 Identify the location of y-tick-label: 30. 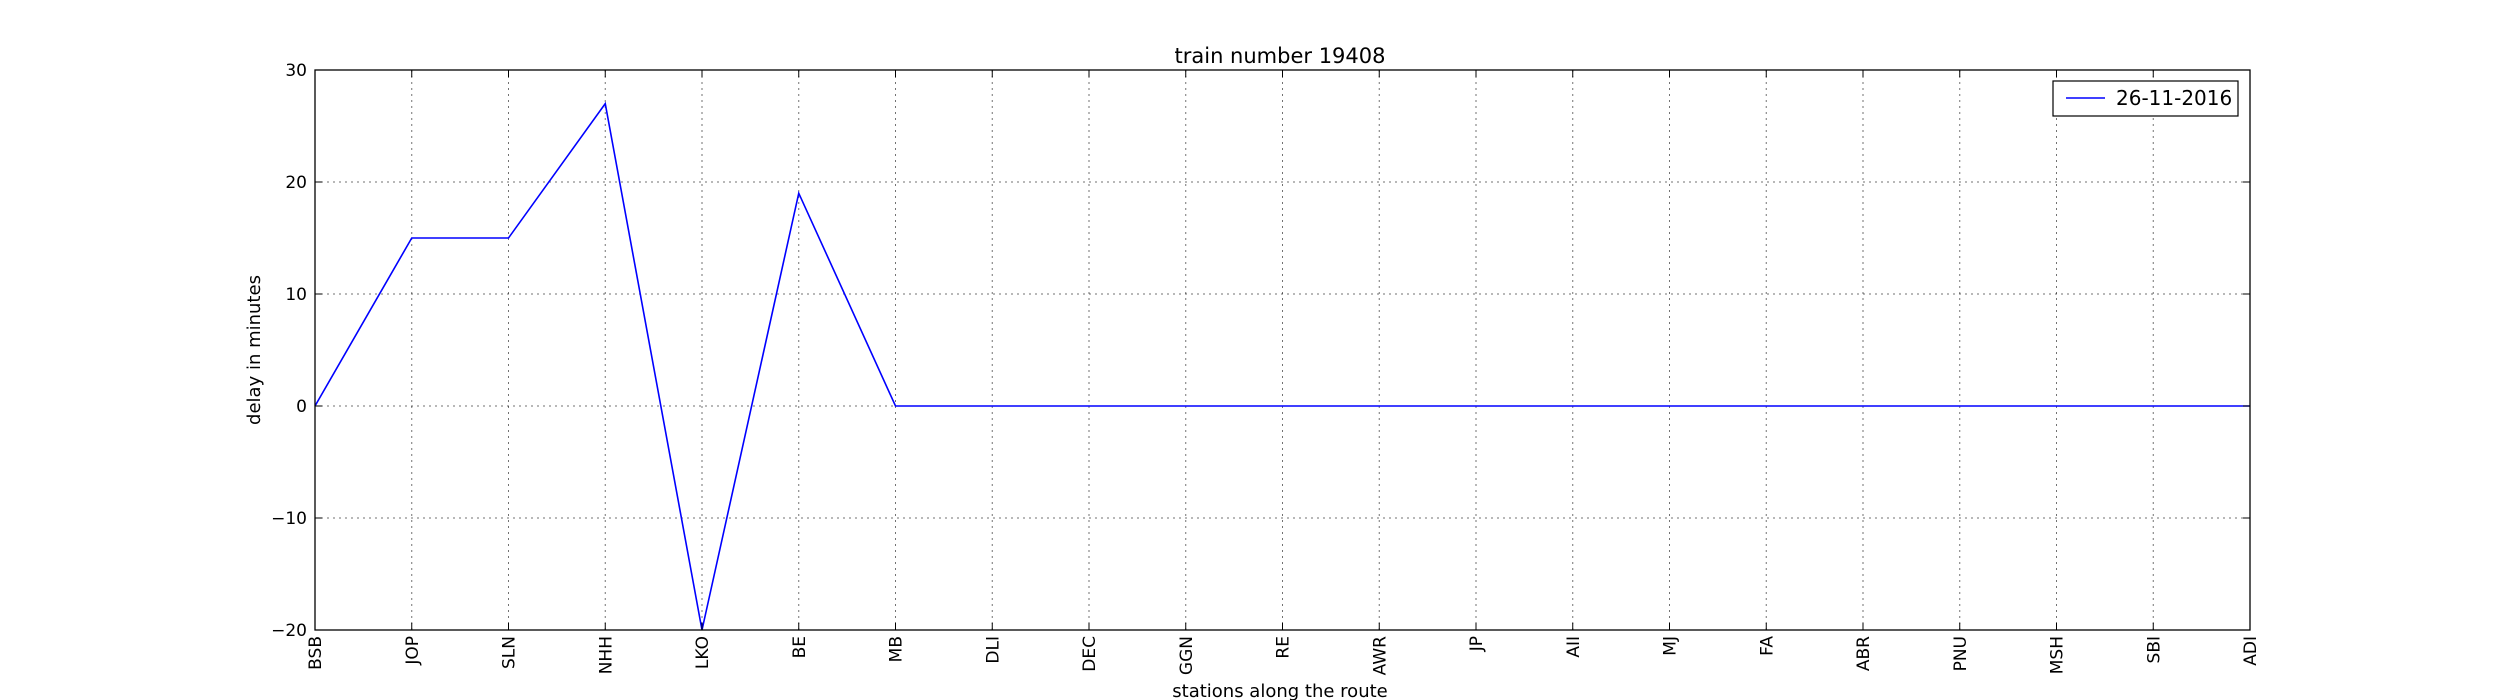
(296, 71).